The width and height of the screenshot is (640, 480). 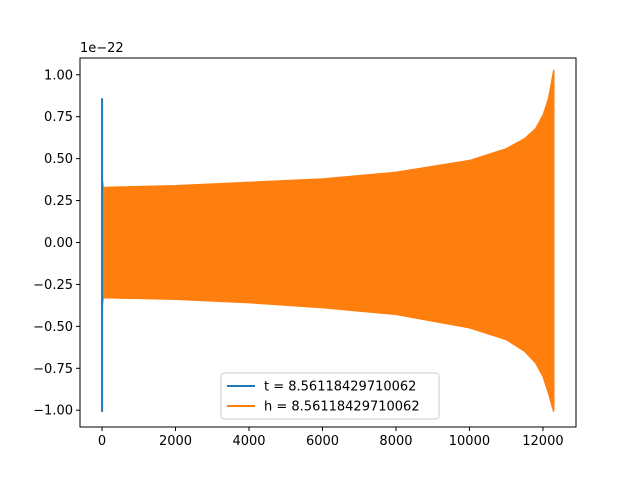 I want to click on y-tick-label: −0.25, so click(x=53, y=285).